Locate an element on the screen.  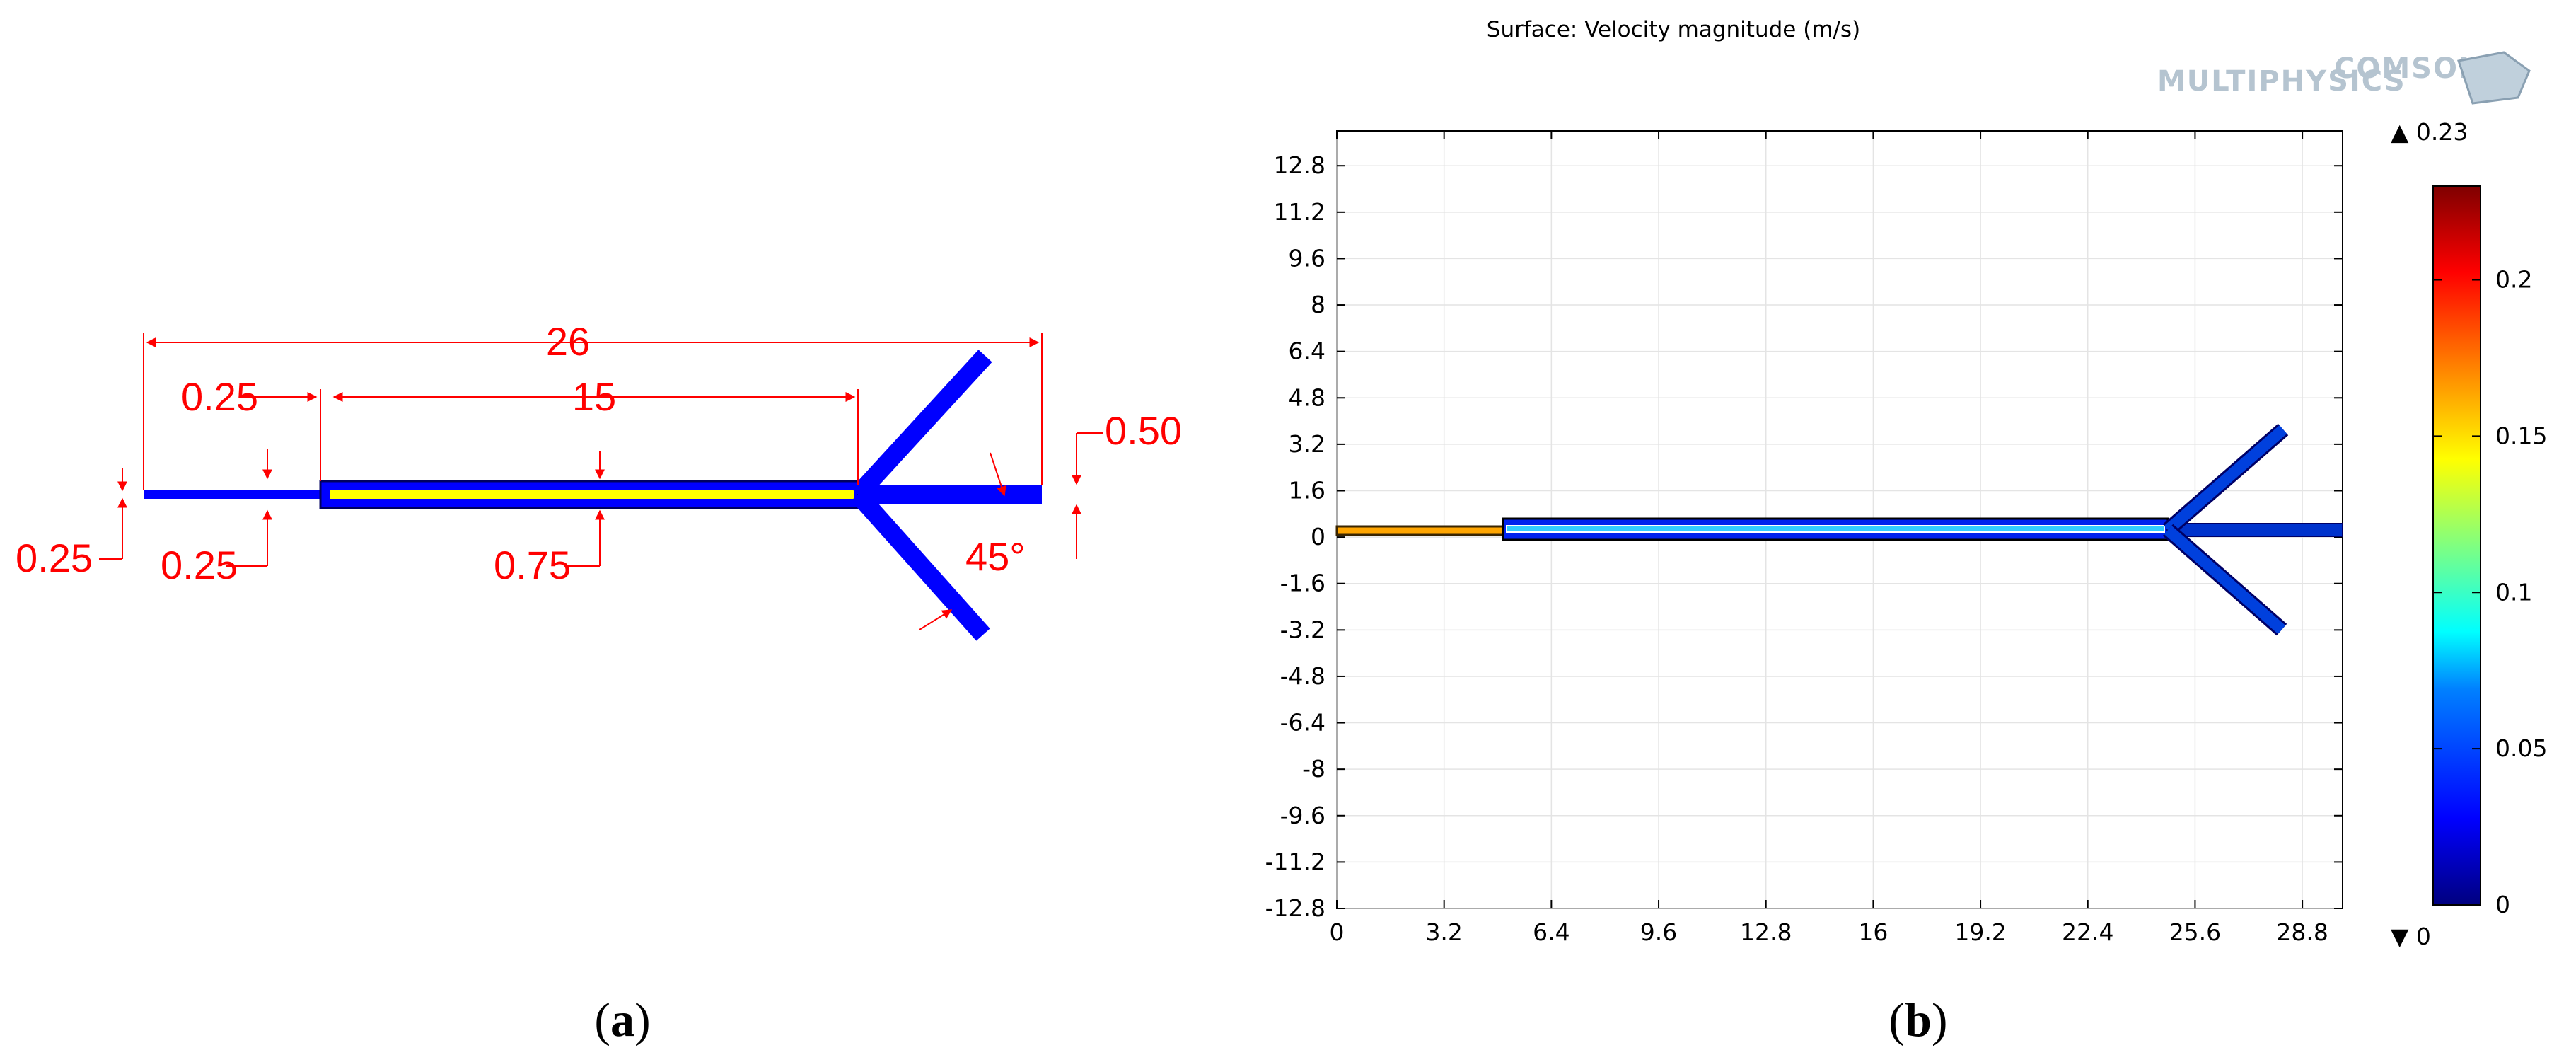
y-tick-label: -6.4 is located at coordinates (1302, 723).